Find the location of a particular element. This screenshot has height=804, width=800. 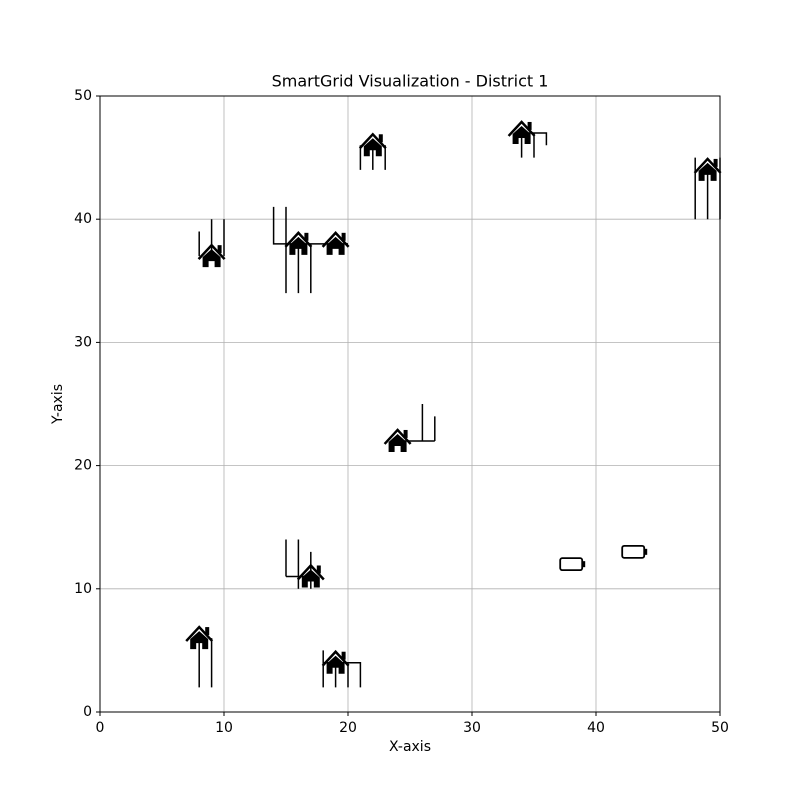

y-tick-label: 20 is located at coordinates (83, 466).